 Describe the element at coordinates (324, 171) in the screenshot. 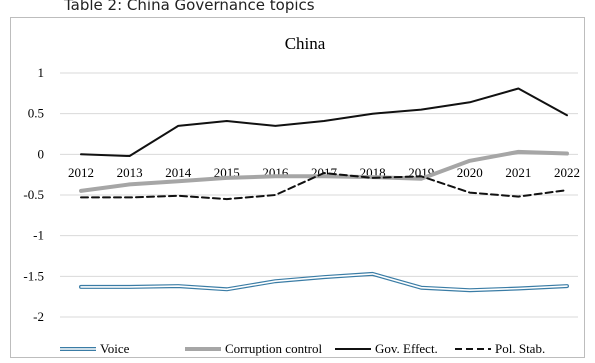

I see `series-line-corruption-control` at that location.